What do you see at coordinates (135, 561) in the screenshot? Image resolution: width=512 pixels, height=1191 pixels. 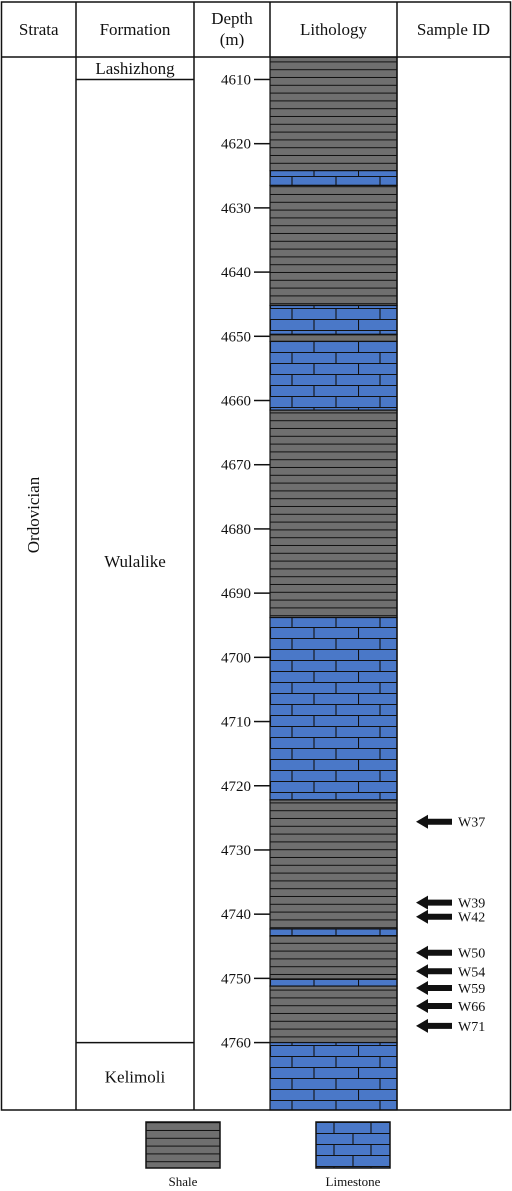 I see `formation-label-wulalike: Wulalike` at bounding box center [135, 561].